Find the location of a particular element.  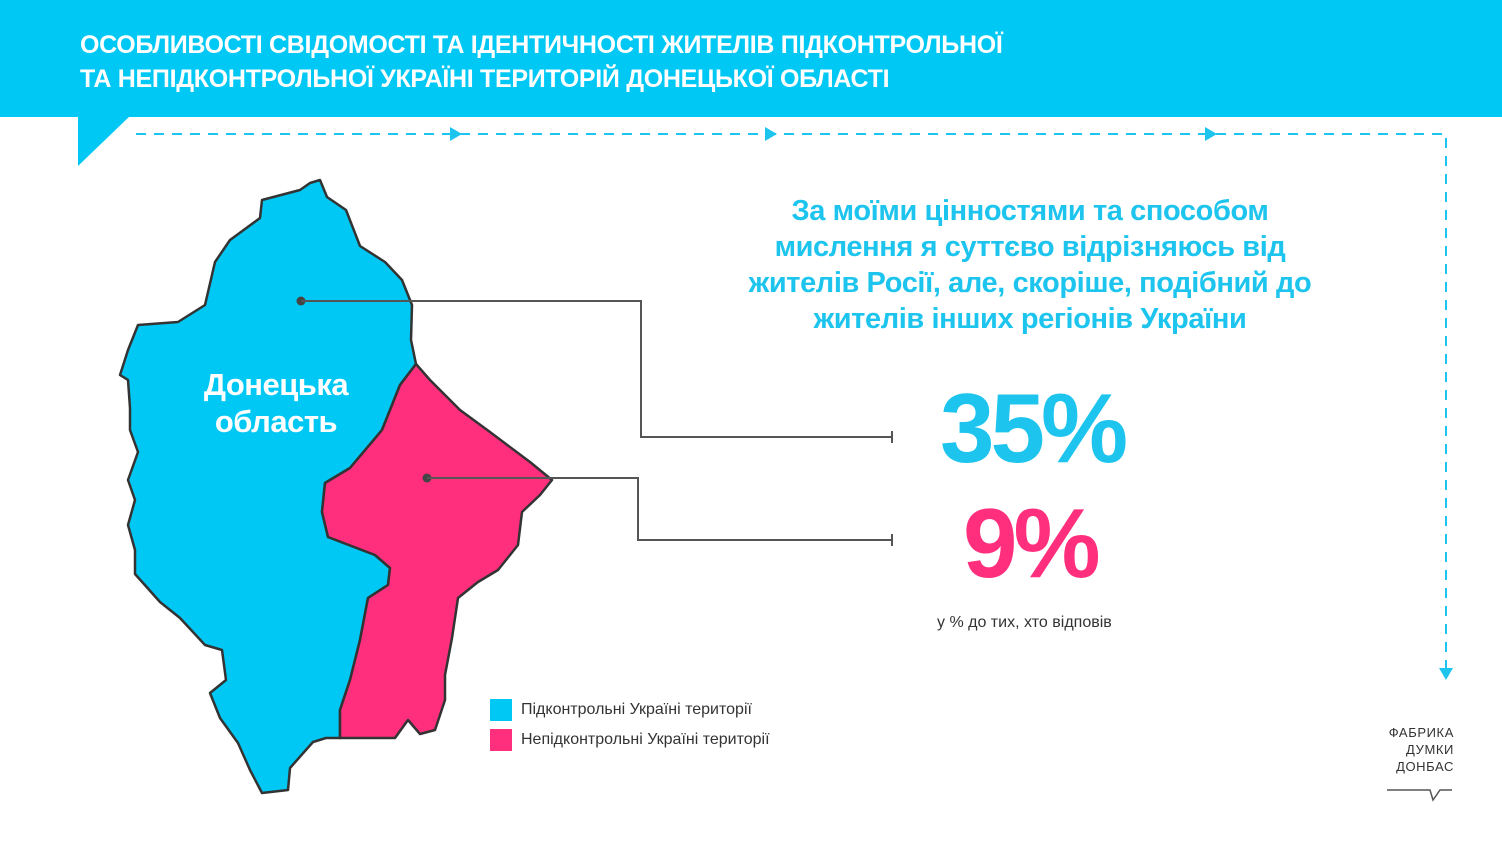

connector-controlled is located at coordinates (594, 369).